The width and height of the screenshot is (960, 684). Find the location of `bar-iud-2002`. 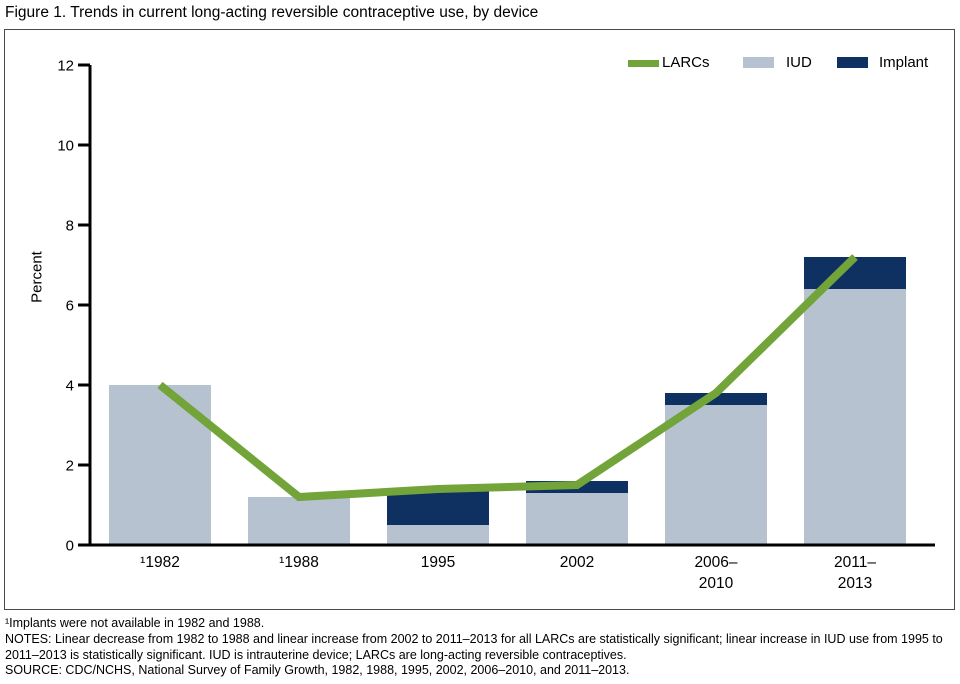

bar-iud-2002 is located at coordinates (577, 519).